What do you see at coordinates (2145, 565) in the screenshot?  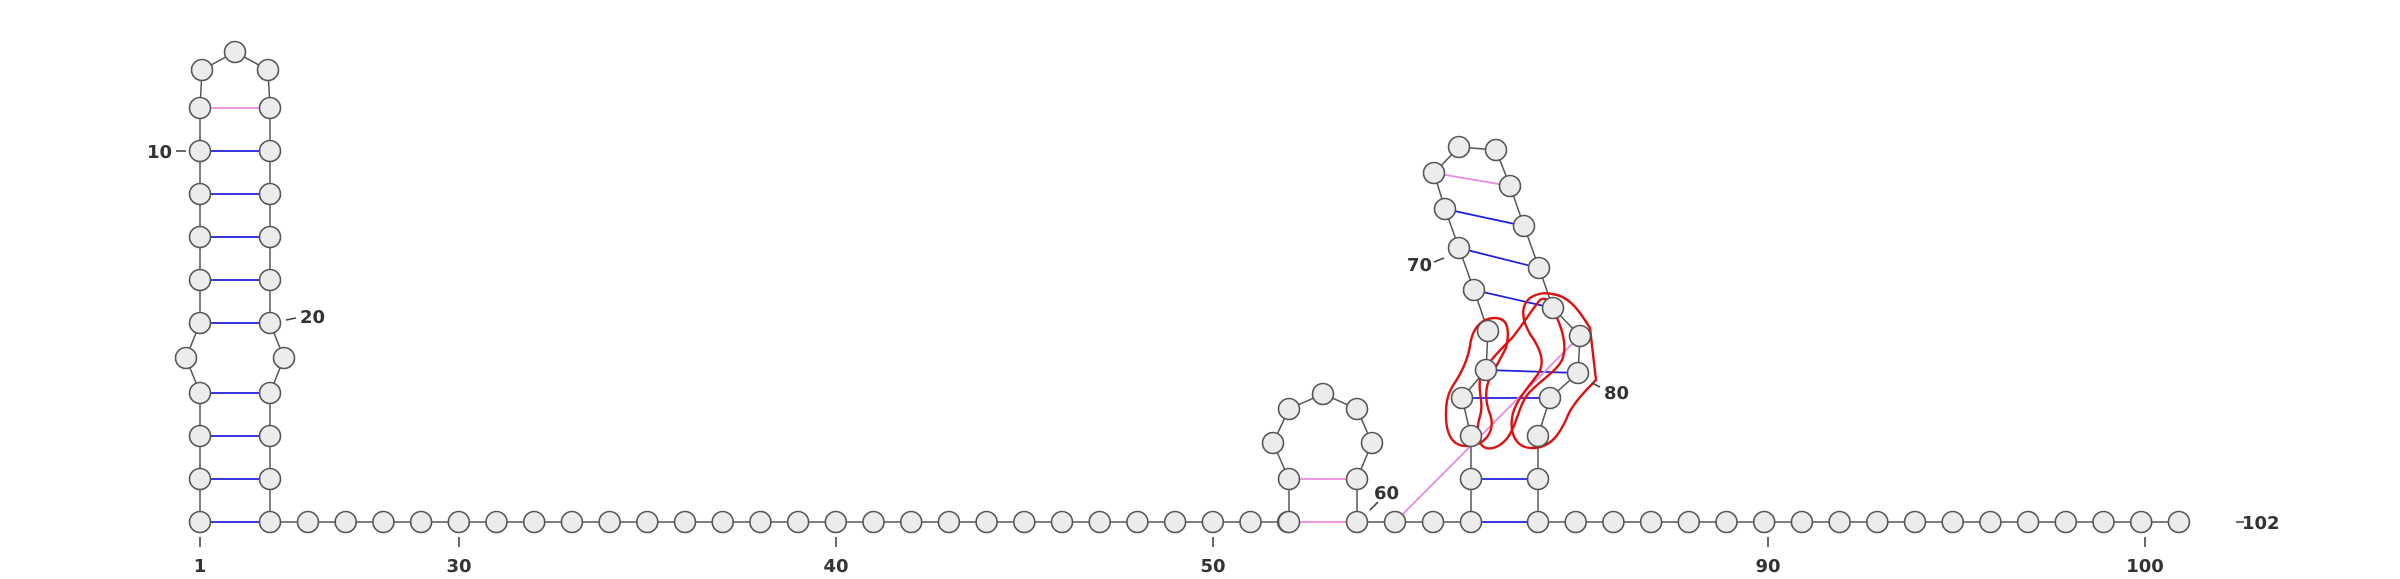 I see `label-100: 100` at bounding box center [2145, 565].